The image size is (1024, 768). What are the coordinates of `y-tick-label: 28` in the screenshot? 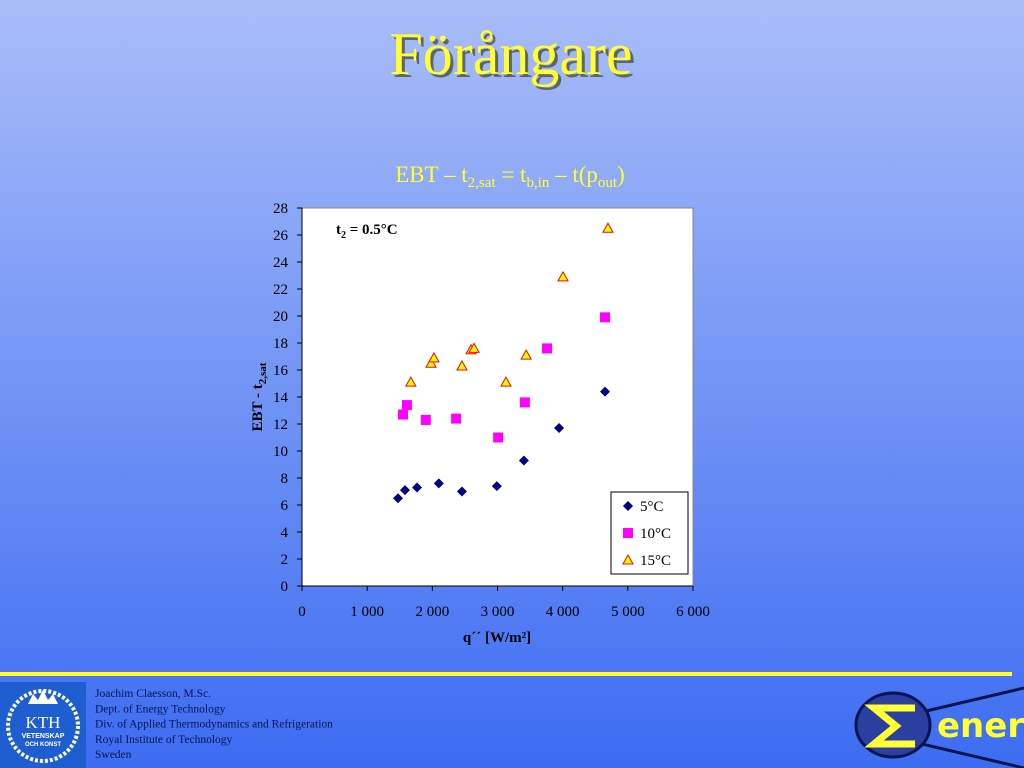 It's located at (280, 209).